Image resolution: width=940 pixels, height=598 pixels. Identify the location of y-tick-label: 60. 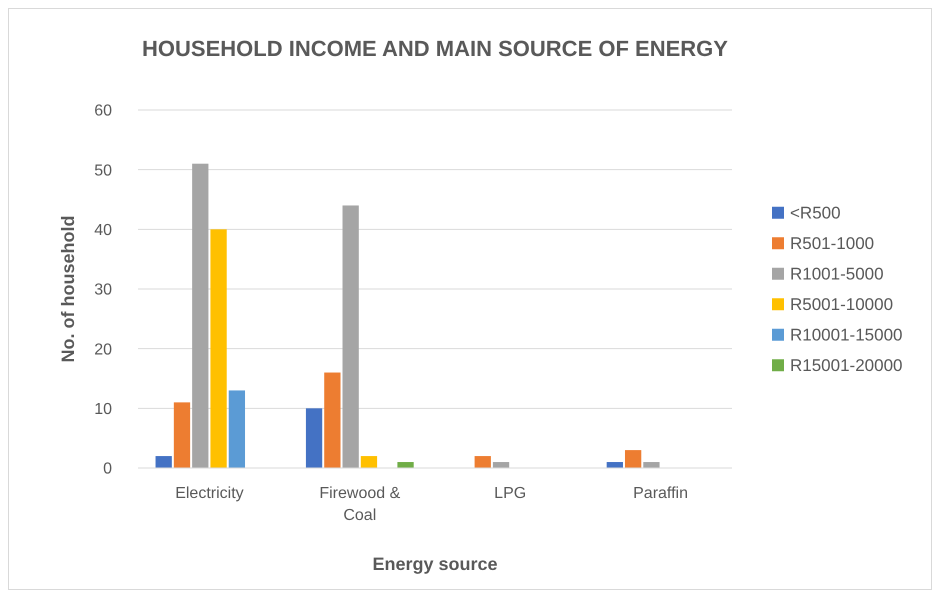
(103, 111).